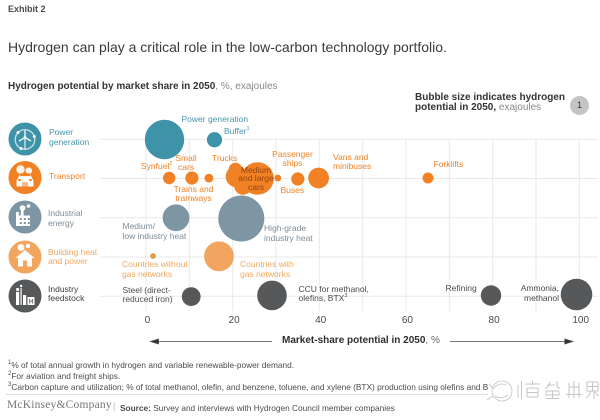 Image resolution: width=600 pixels, height=420 pixels. I want to click on svg-text: H, so click(31, 303).